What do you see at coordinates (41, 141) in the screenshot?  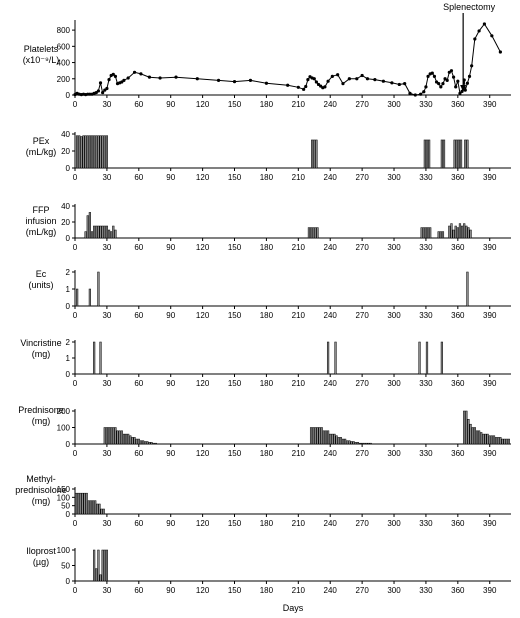 I see `panel-label: PEx` at bounding box center [41, 141].